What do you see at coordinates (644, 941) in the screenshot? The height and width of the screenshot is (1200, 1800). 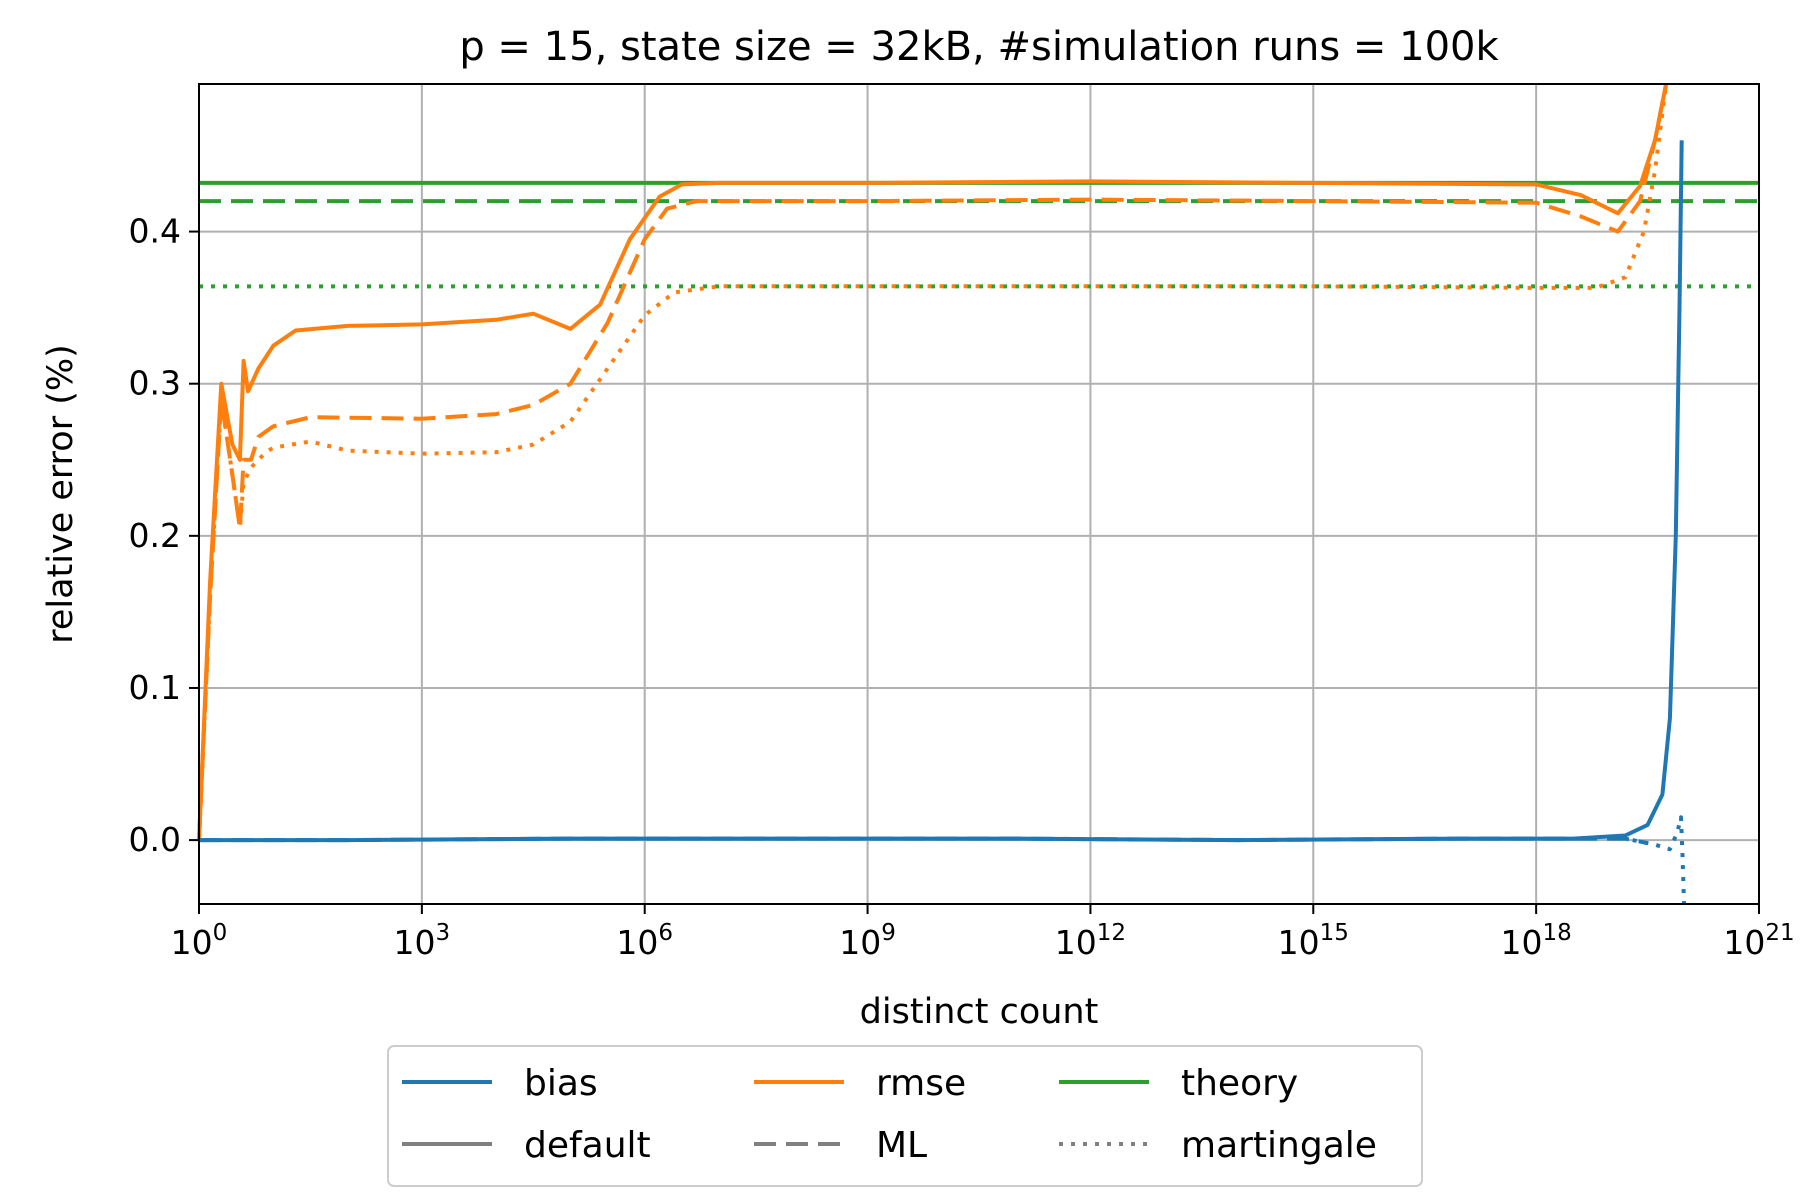 I see `x-tick-label: 10⁶` at bounding box center [644, 941].